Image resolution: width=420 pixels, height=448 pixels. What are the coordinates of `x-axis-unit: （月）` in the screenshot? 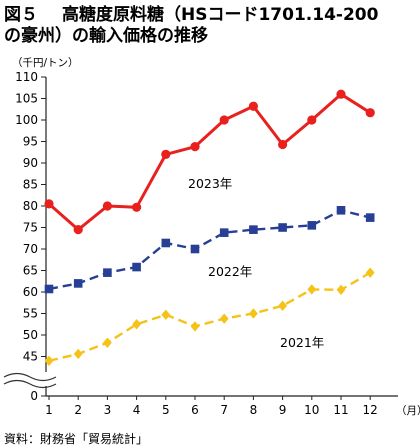 It's located at (408, 411).